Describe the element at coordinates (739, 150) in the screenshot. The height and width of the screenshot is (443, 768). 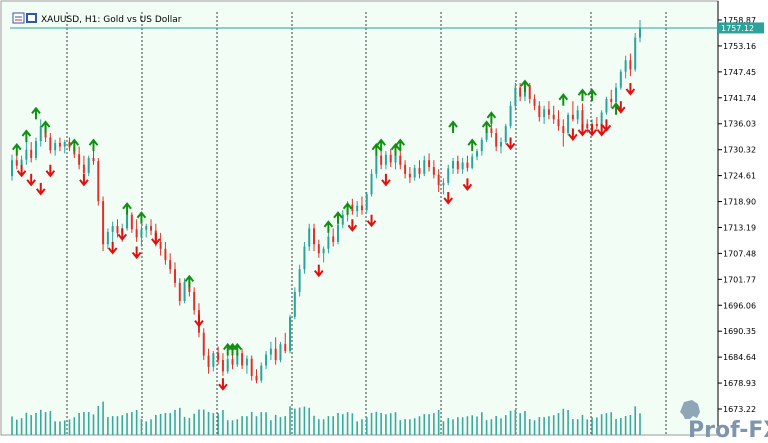
I see `price-tick-label: 1730.32` at that location.